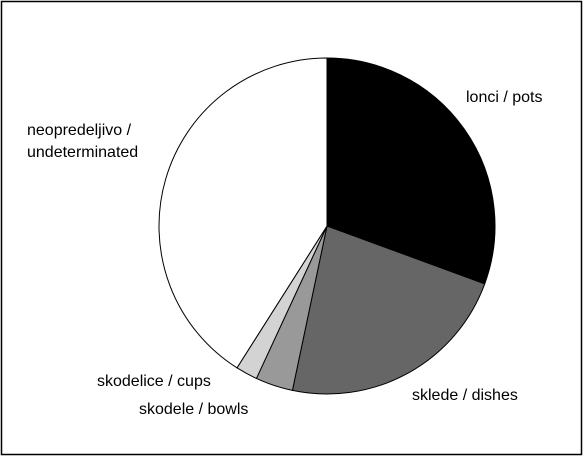 The width and height of the screenshot is (583, 456). I want to click on slice-label-pots: lonci / pots, so click(504, 97).